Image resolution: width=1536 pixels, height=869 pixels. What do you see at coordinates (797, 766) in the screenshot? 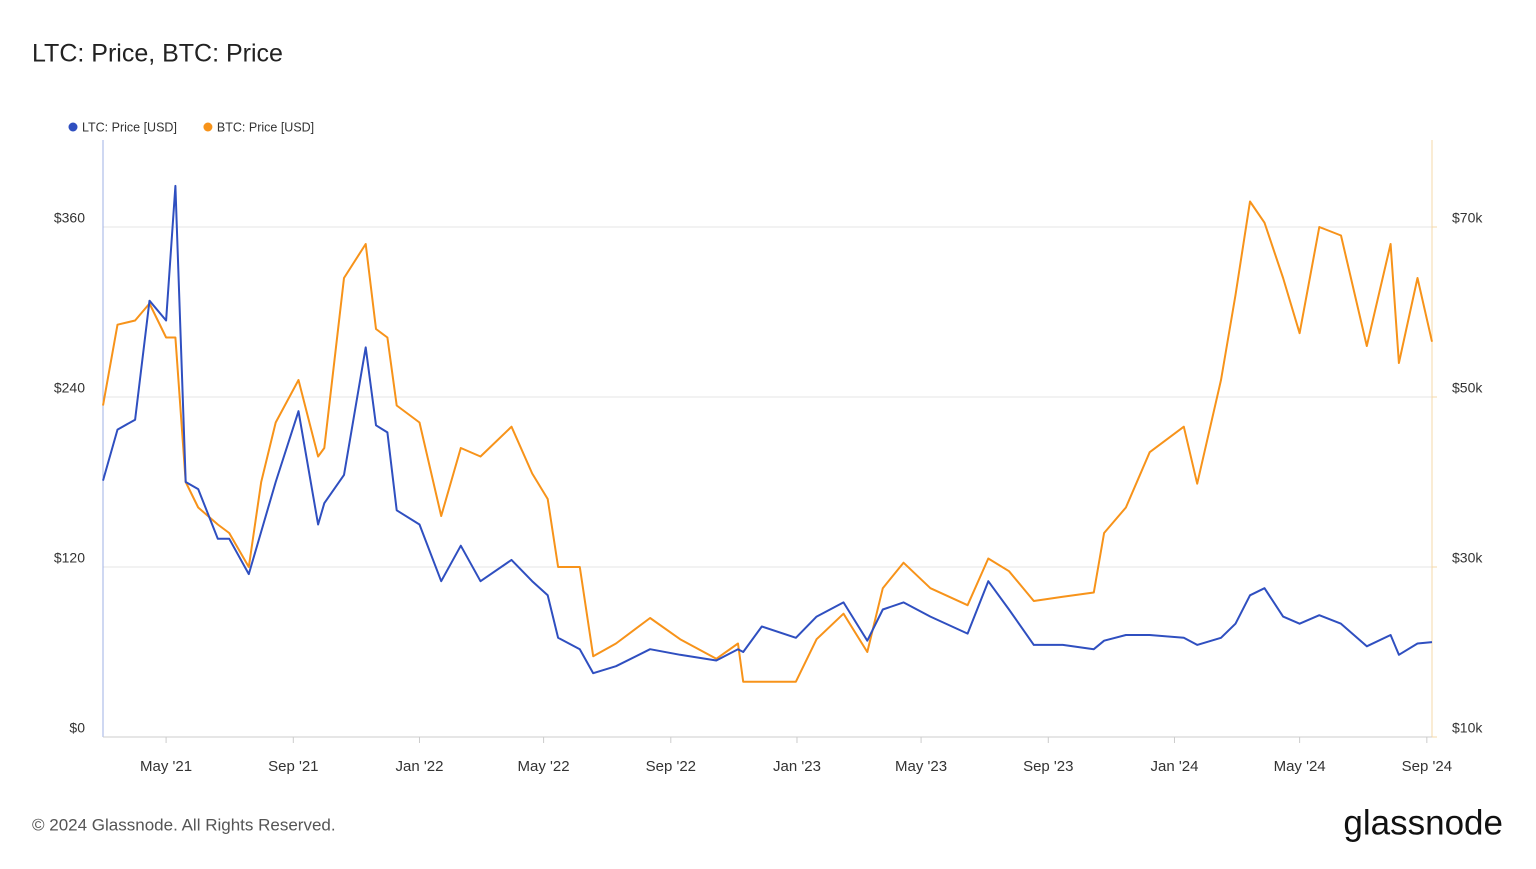
I see `x-tick-label: Jan '23` at bounding box center [797, 766].